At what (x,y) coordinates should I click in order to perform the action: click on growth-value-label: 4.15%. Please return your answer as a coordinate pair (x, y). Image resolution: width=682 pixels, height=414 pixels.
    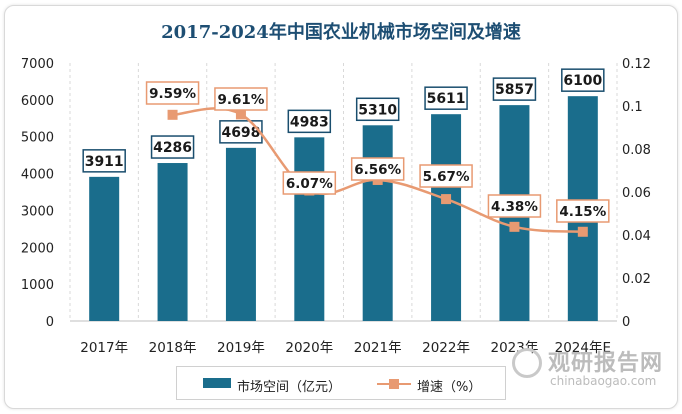
    Looking at the image, I should click on (582, 212).